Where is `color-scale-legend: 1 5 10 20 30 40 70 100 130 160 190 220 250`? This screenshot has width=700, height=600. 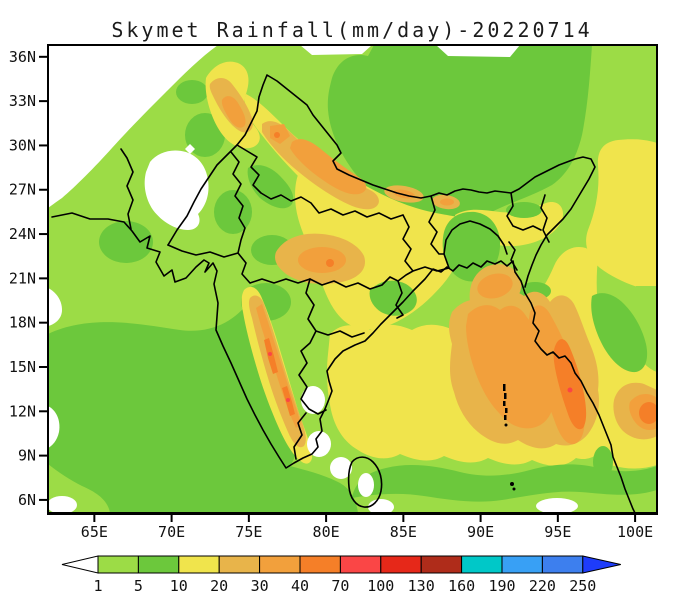
color-scale-legend: 1 5 10 20 30 40 70 100 130 160 190 220 250 is located at coordinates (341, 575).